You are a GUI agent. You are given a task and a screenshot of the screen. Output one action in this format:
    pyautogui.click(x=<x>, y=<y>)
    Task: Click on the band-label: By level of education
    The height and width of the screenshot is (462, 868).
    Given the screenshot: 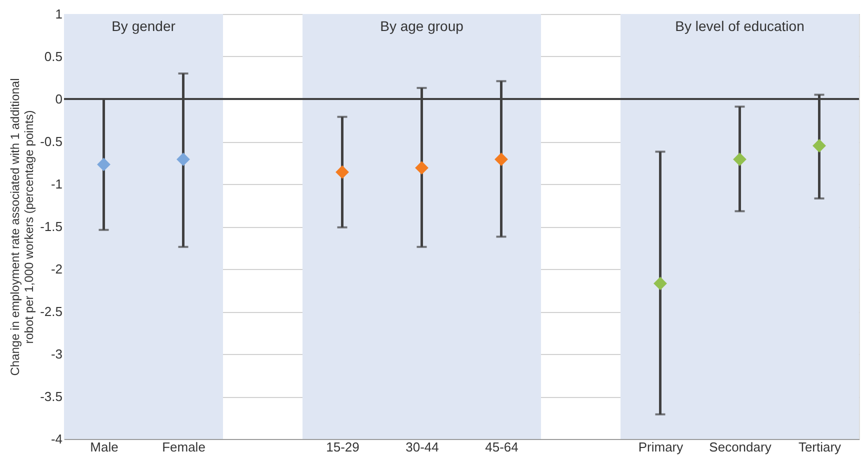 What is the action you would take?
    pyautogui.click(x=739, y=26)
    